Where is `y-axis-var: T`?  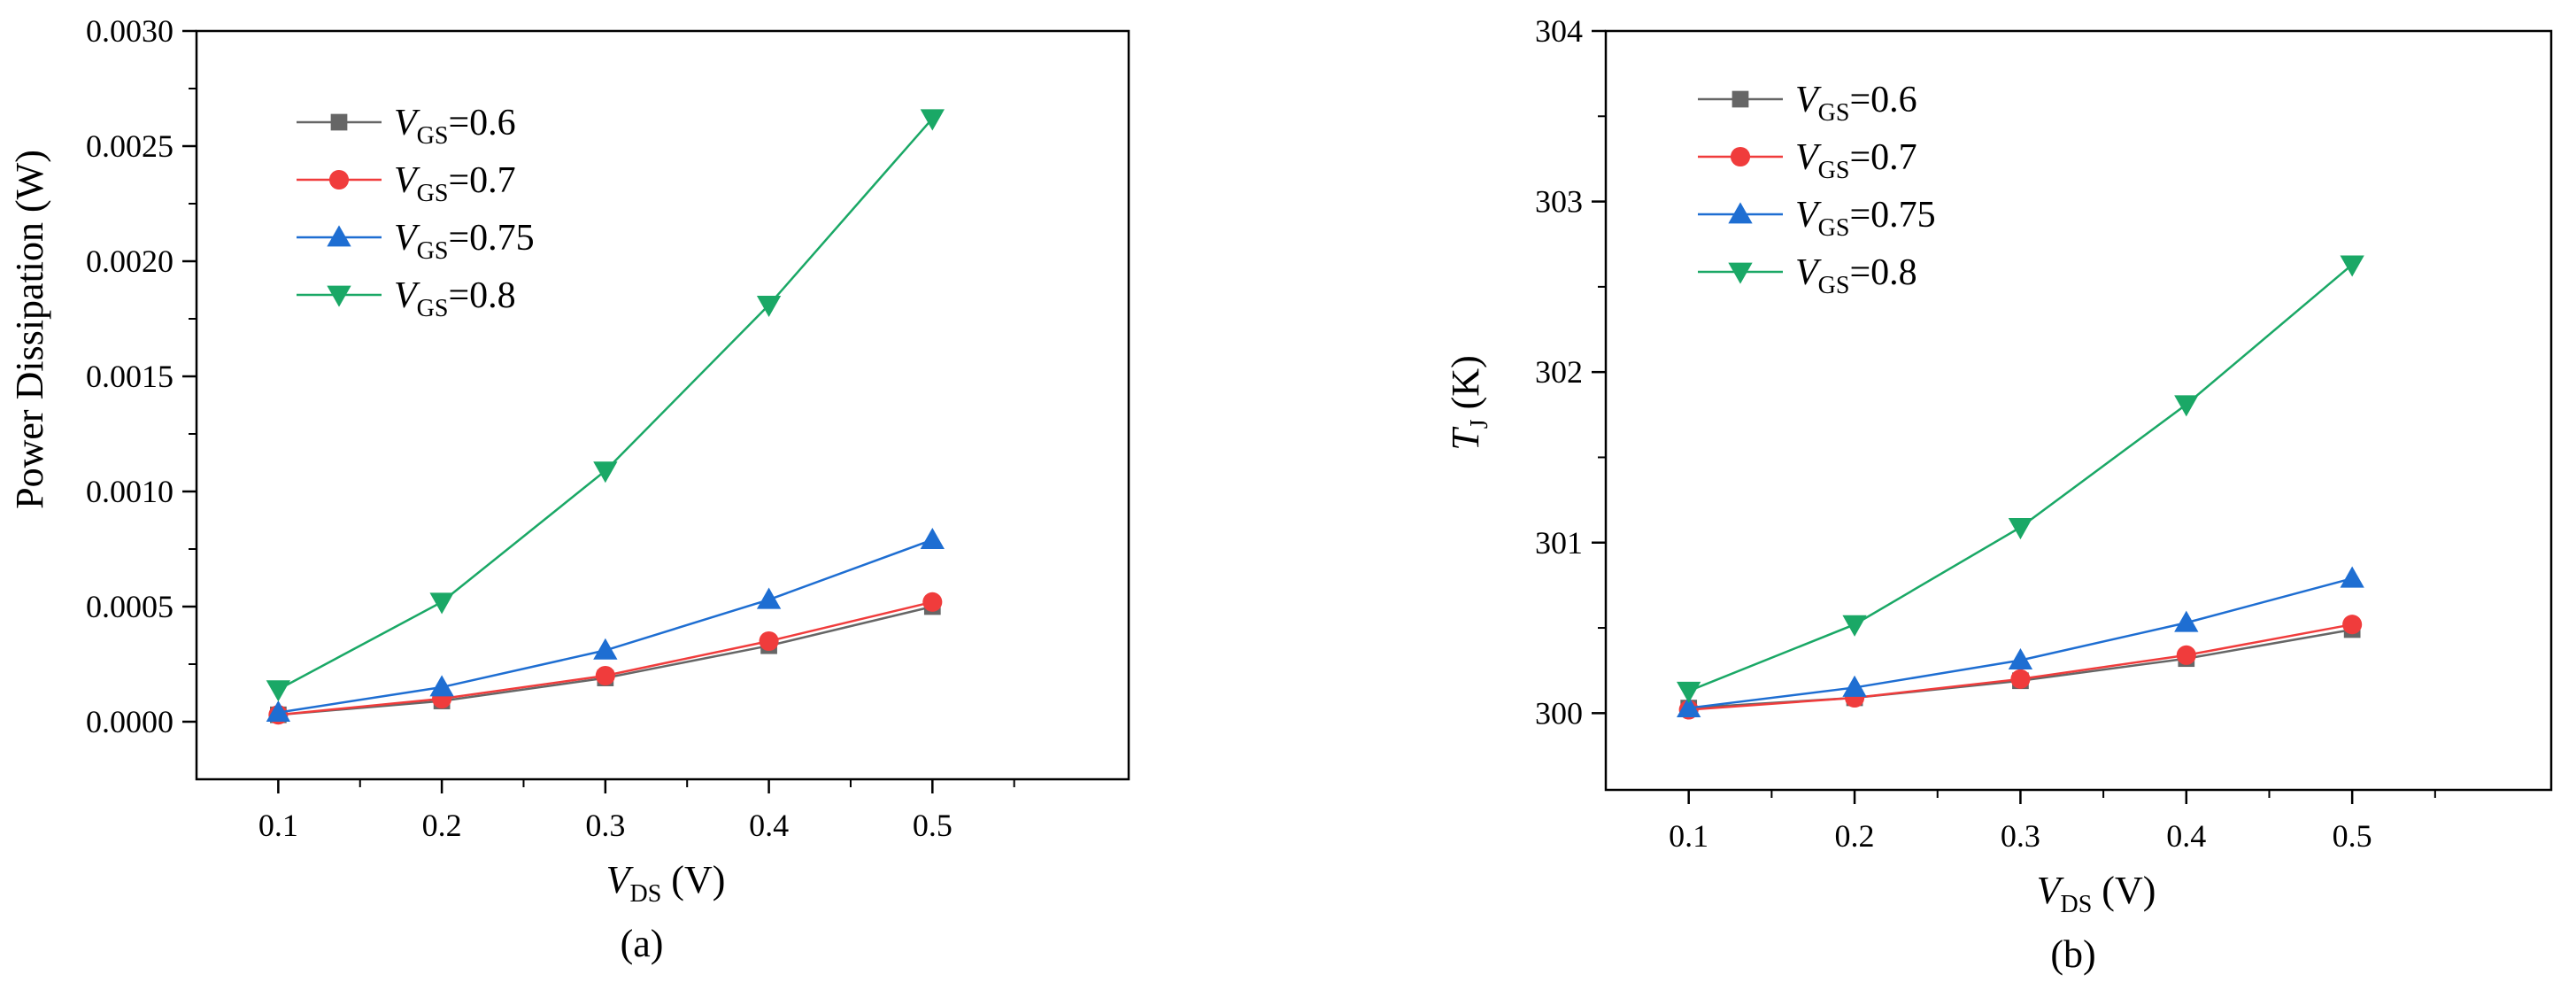
y-axis-var: T is located at coordinates (1465, 438).